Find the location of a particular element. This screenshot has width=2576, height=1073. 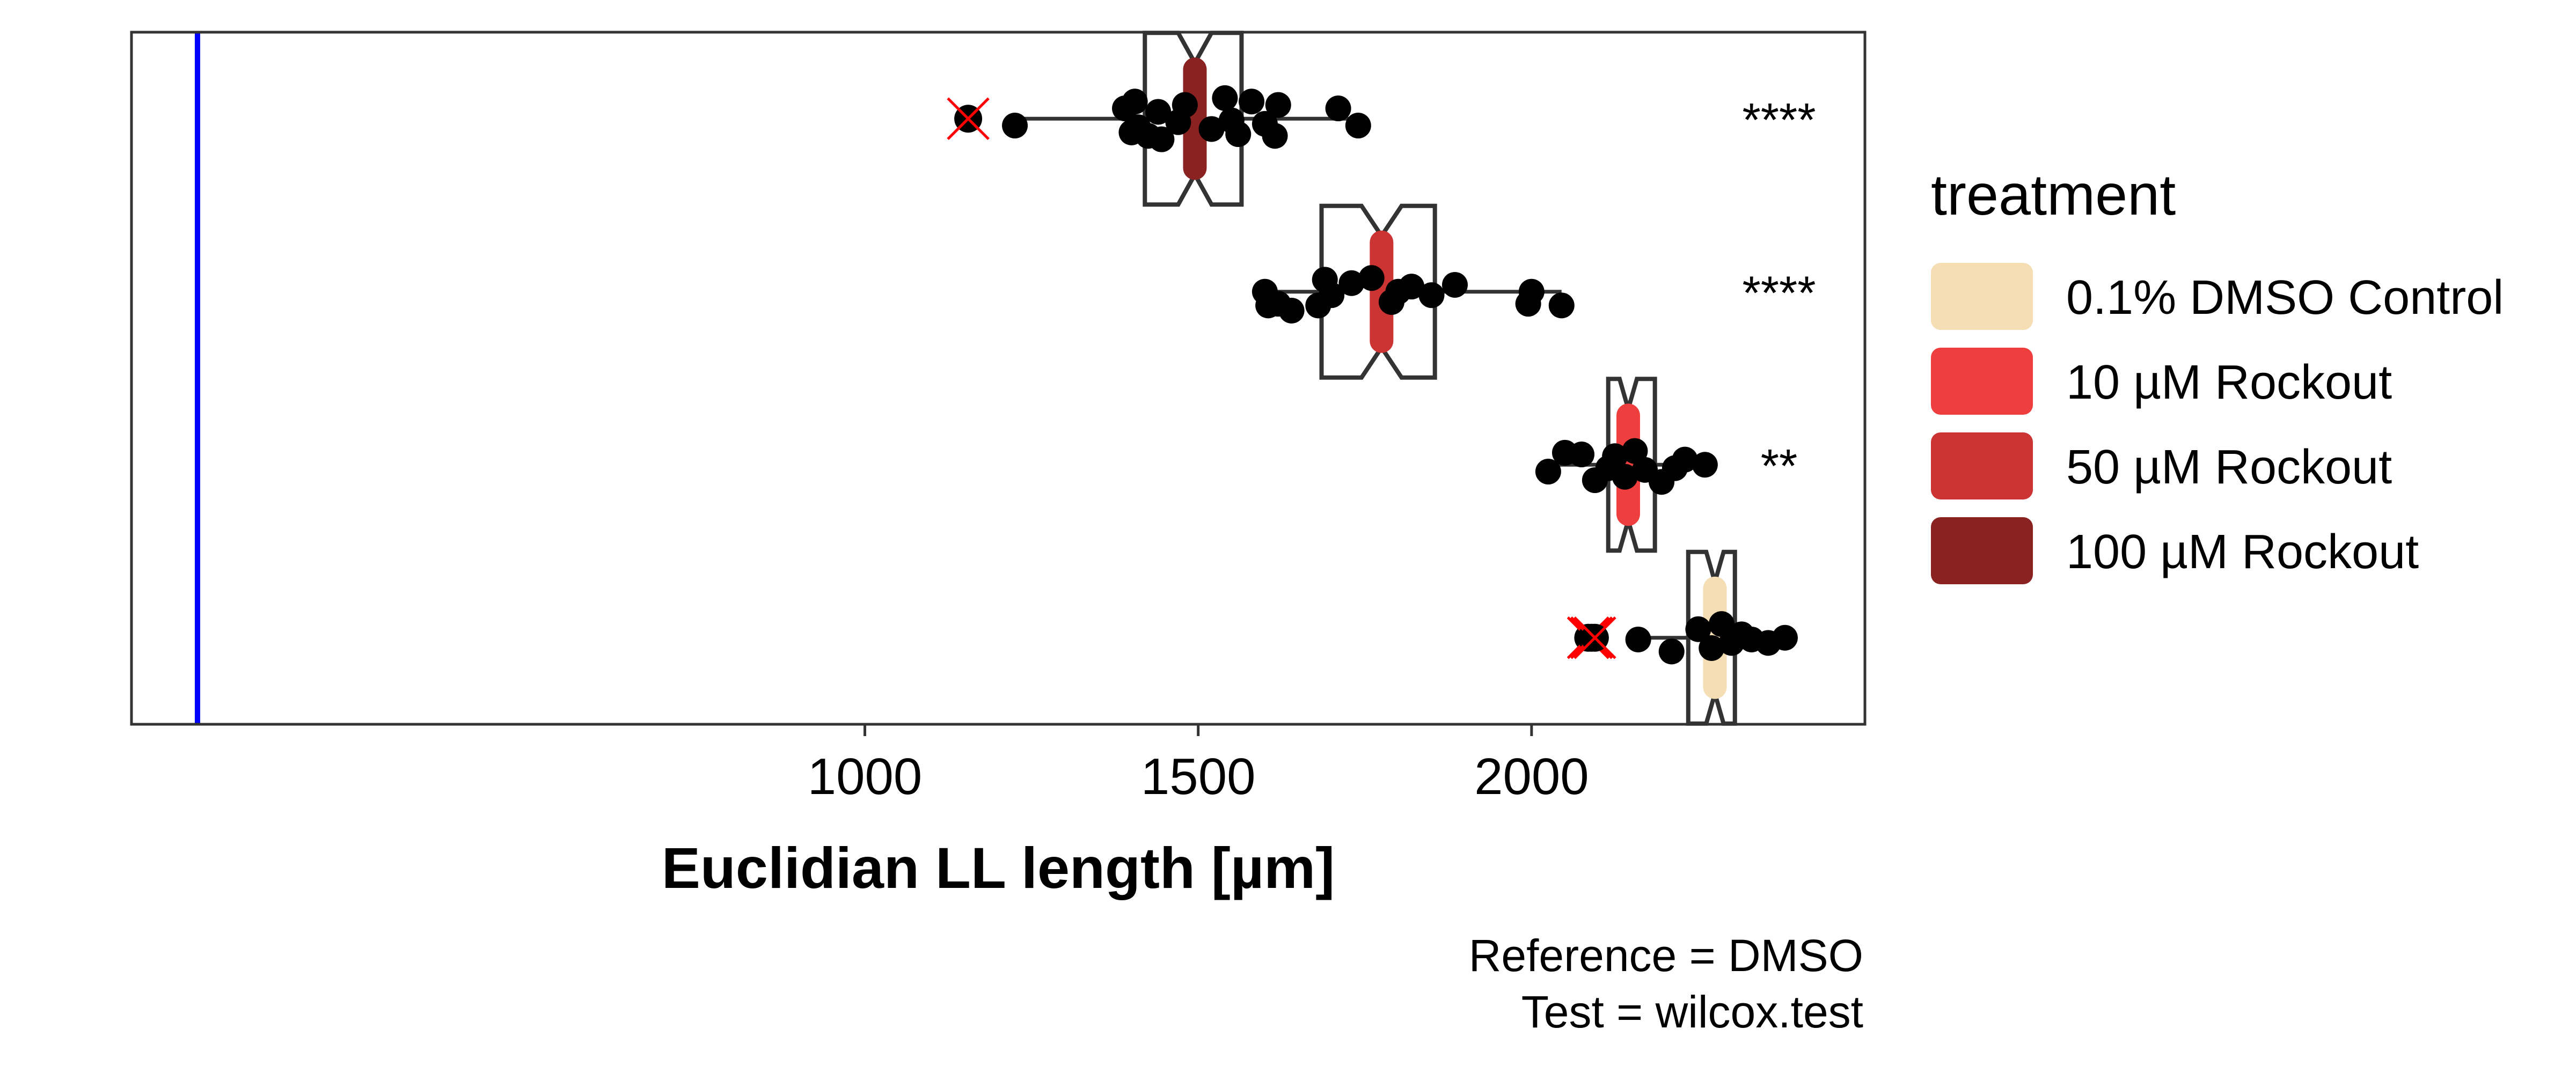

significance-label: ** is located at coordinates (1779, 465).